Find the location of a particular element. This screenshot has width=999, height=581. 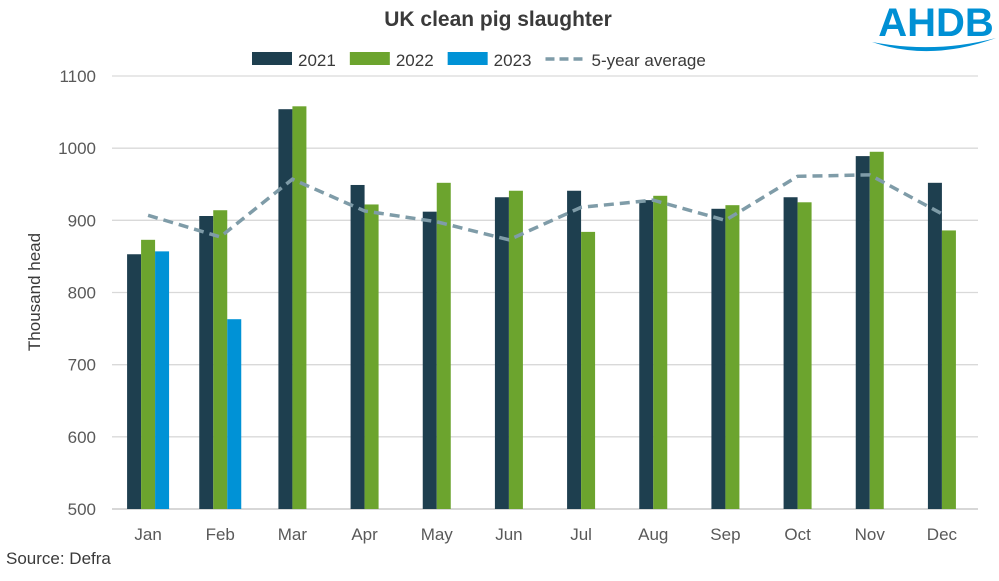

average-line is located at coordinates (545, 207).